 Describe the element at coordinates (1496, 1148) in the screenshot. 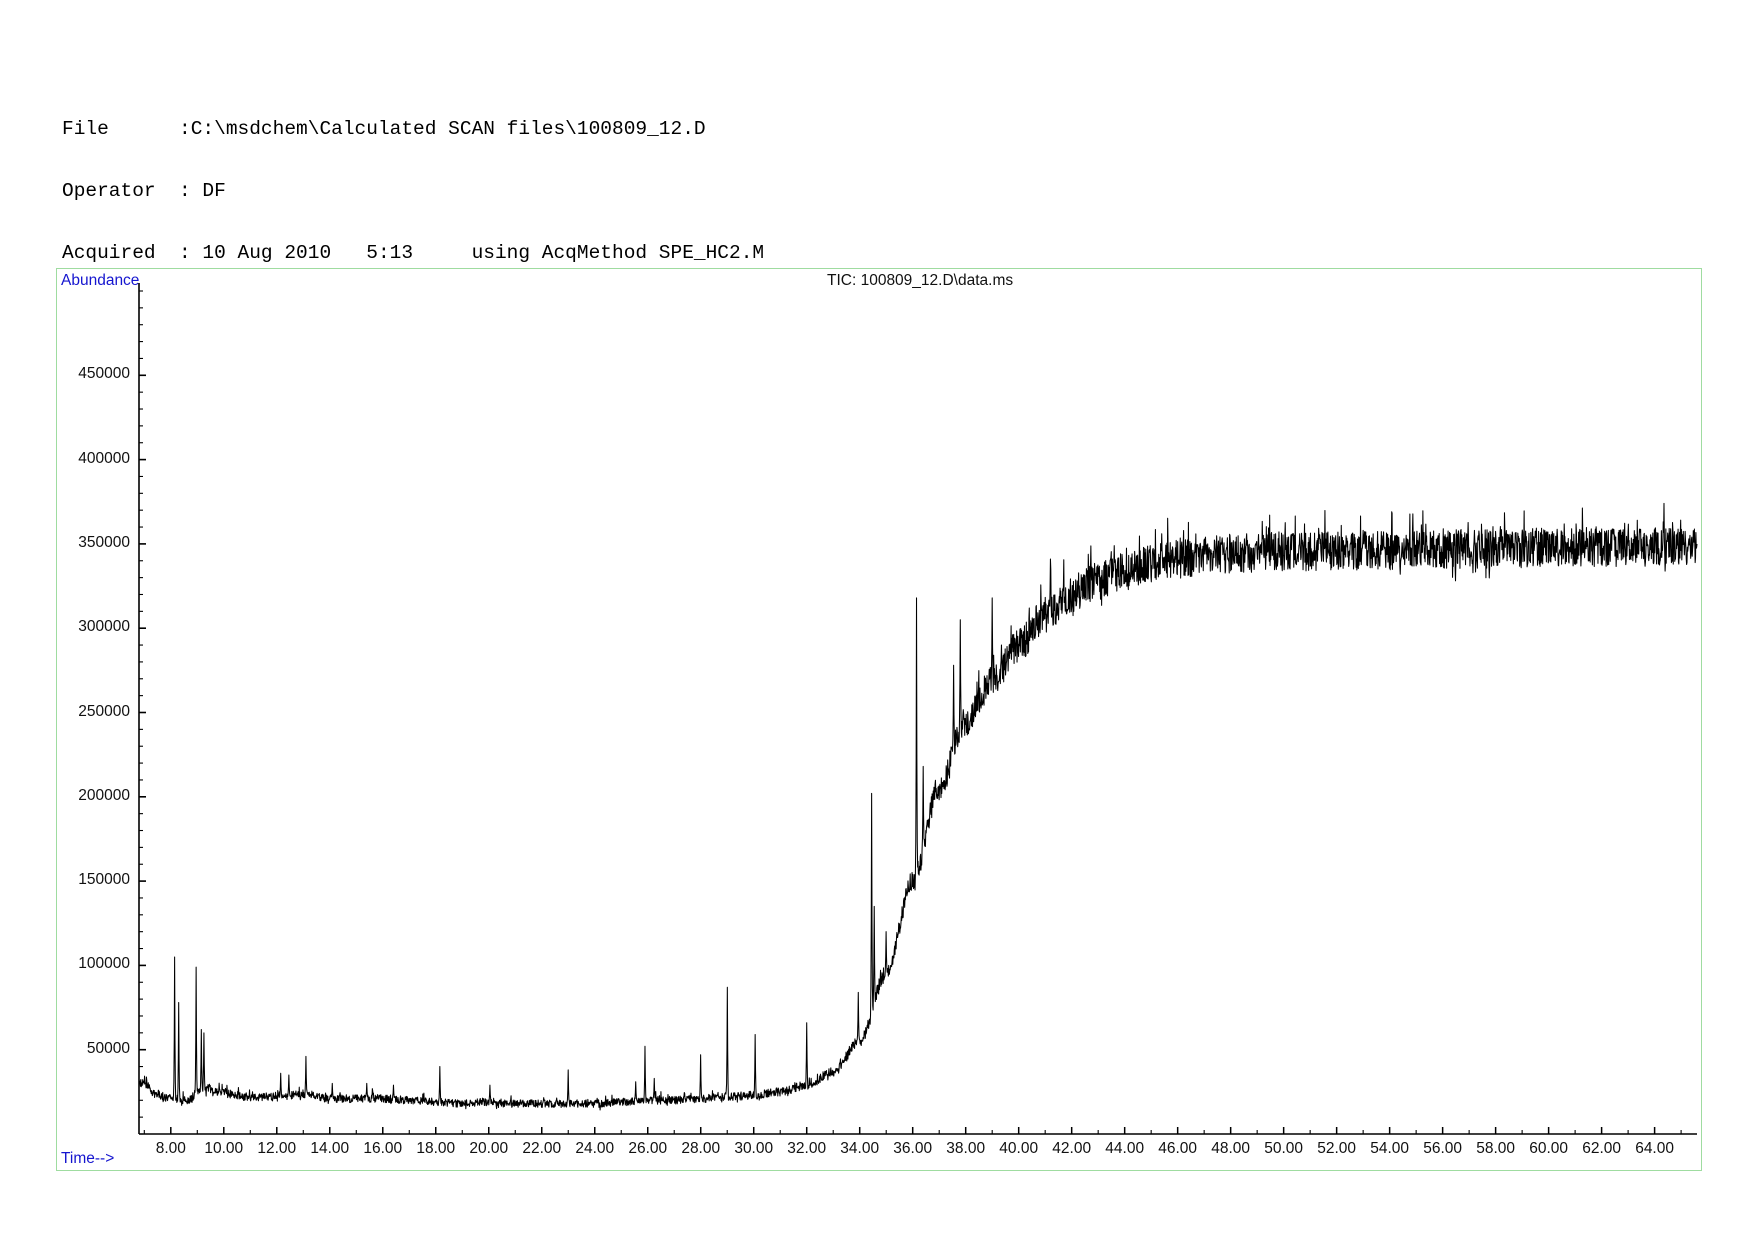

I see `x-tick-label: 58.00` at that location.